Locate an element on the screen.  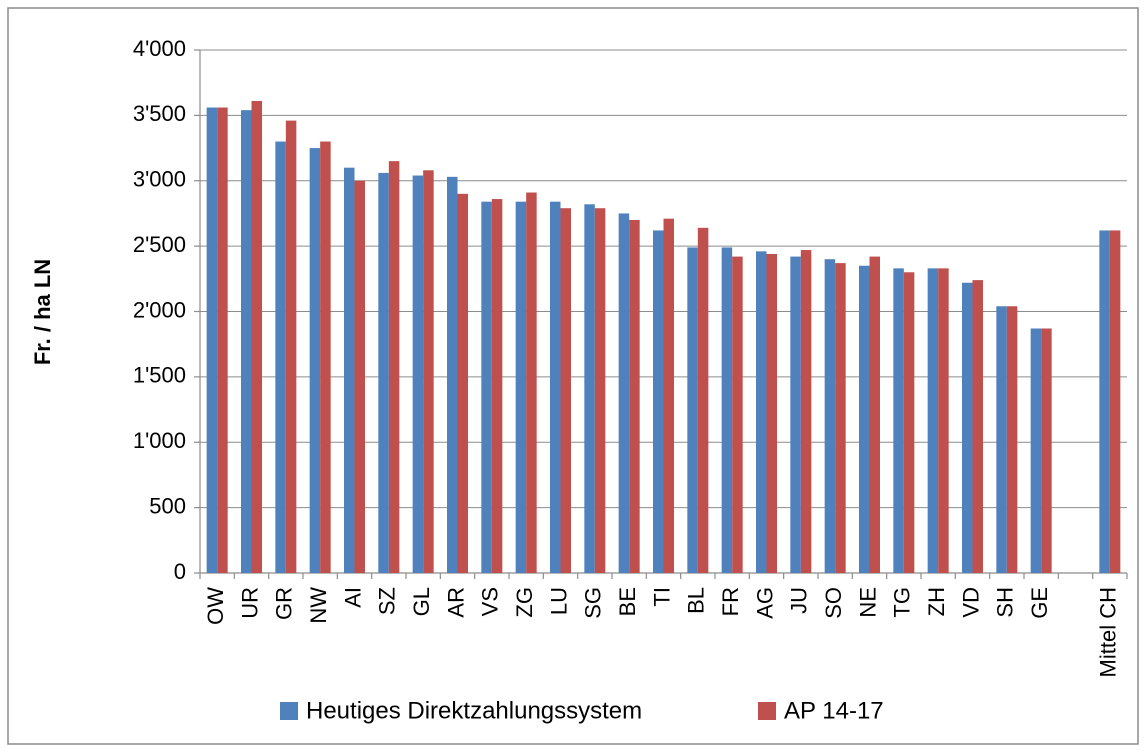
x-tick-label: VD is located at coordinates (970, 602).